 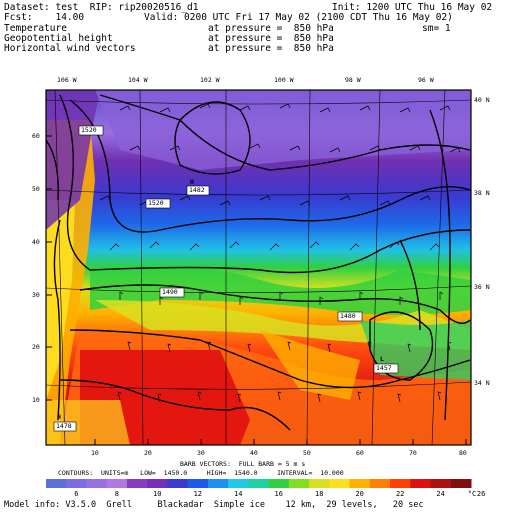 I want to click on colorbar-label: 20, so click(x=359, y=494).